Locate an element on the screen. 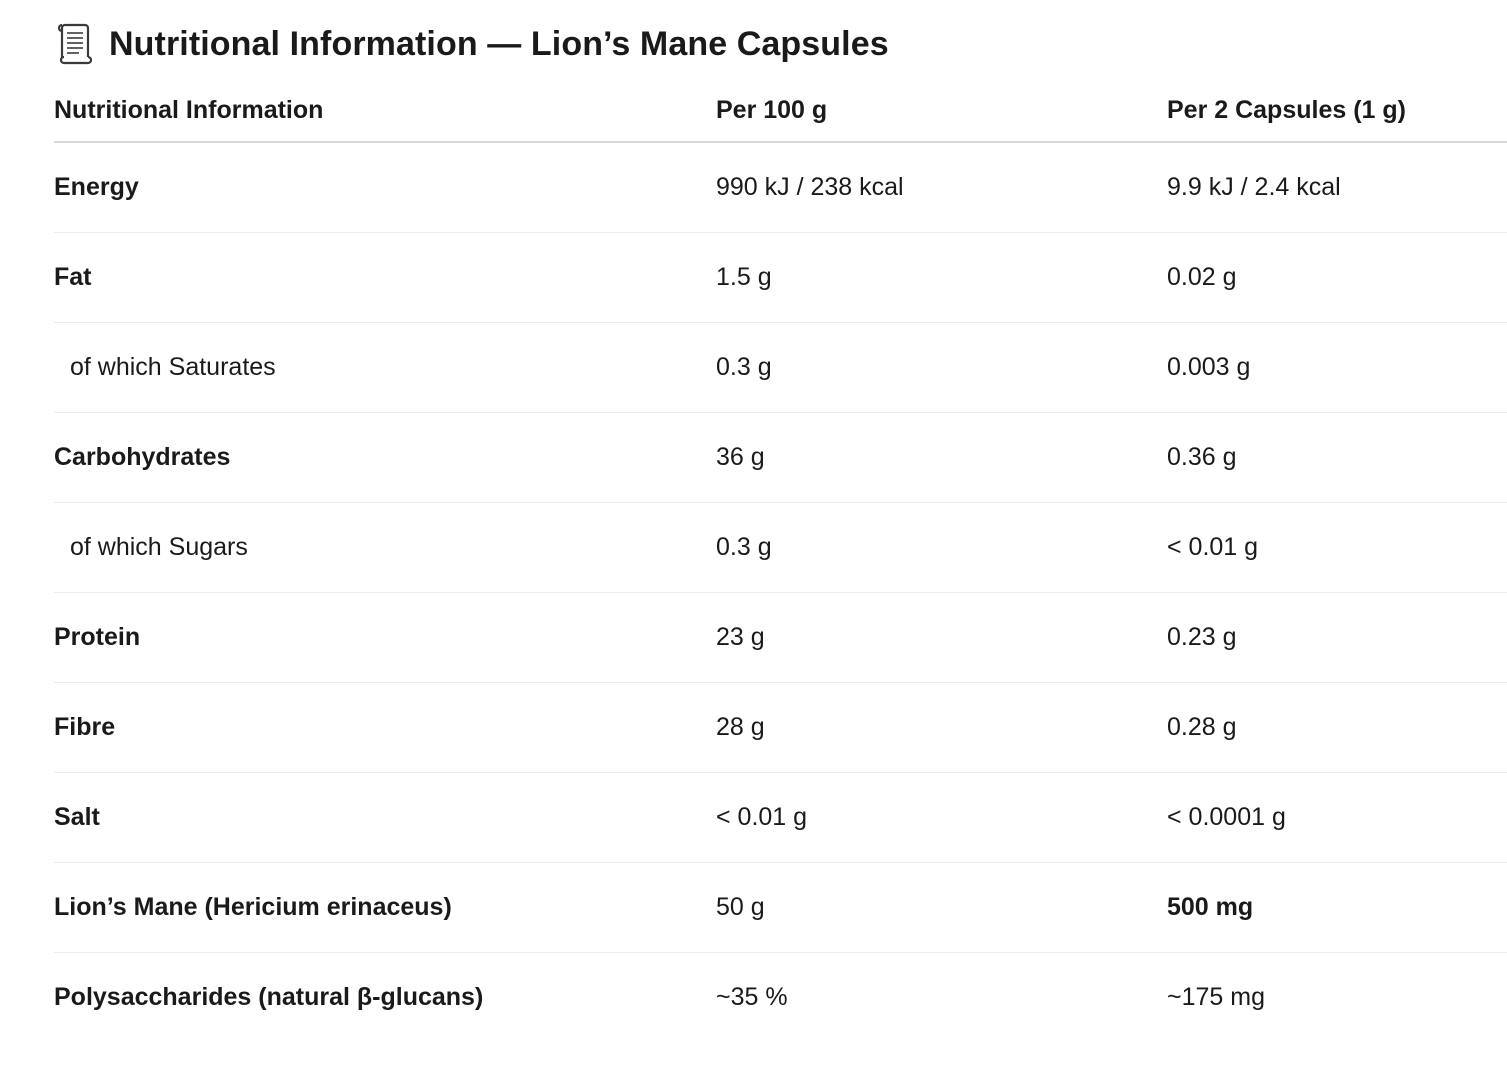 The image size is (1507, 1079). per-2-capsules-value: 500 mg is located at coordinates (1210, 907).